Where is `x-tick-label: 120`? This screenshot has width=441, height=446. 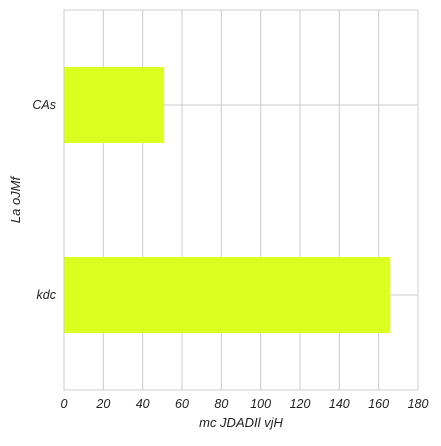 x-tick-label: 120 is located at coordinates (300, 404).